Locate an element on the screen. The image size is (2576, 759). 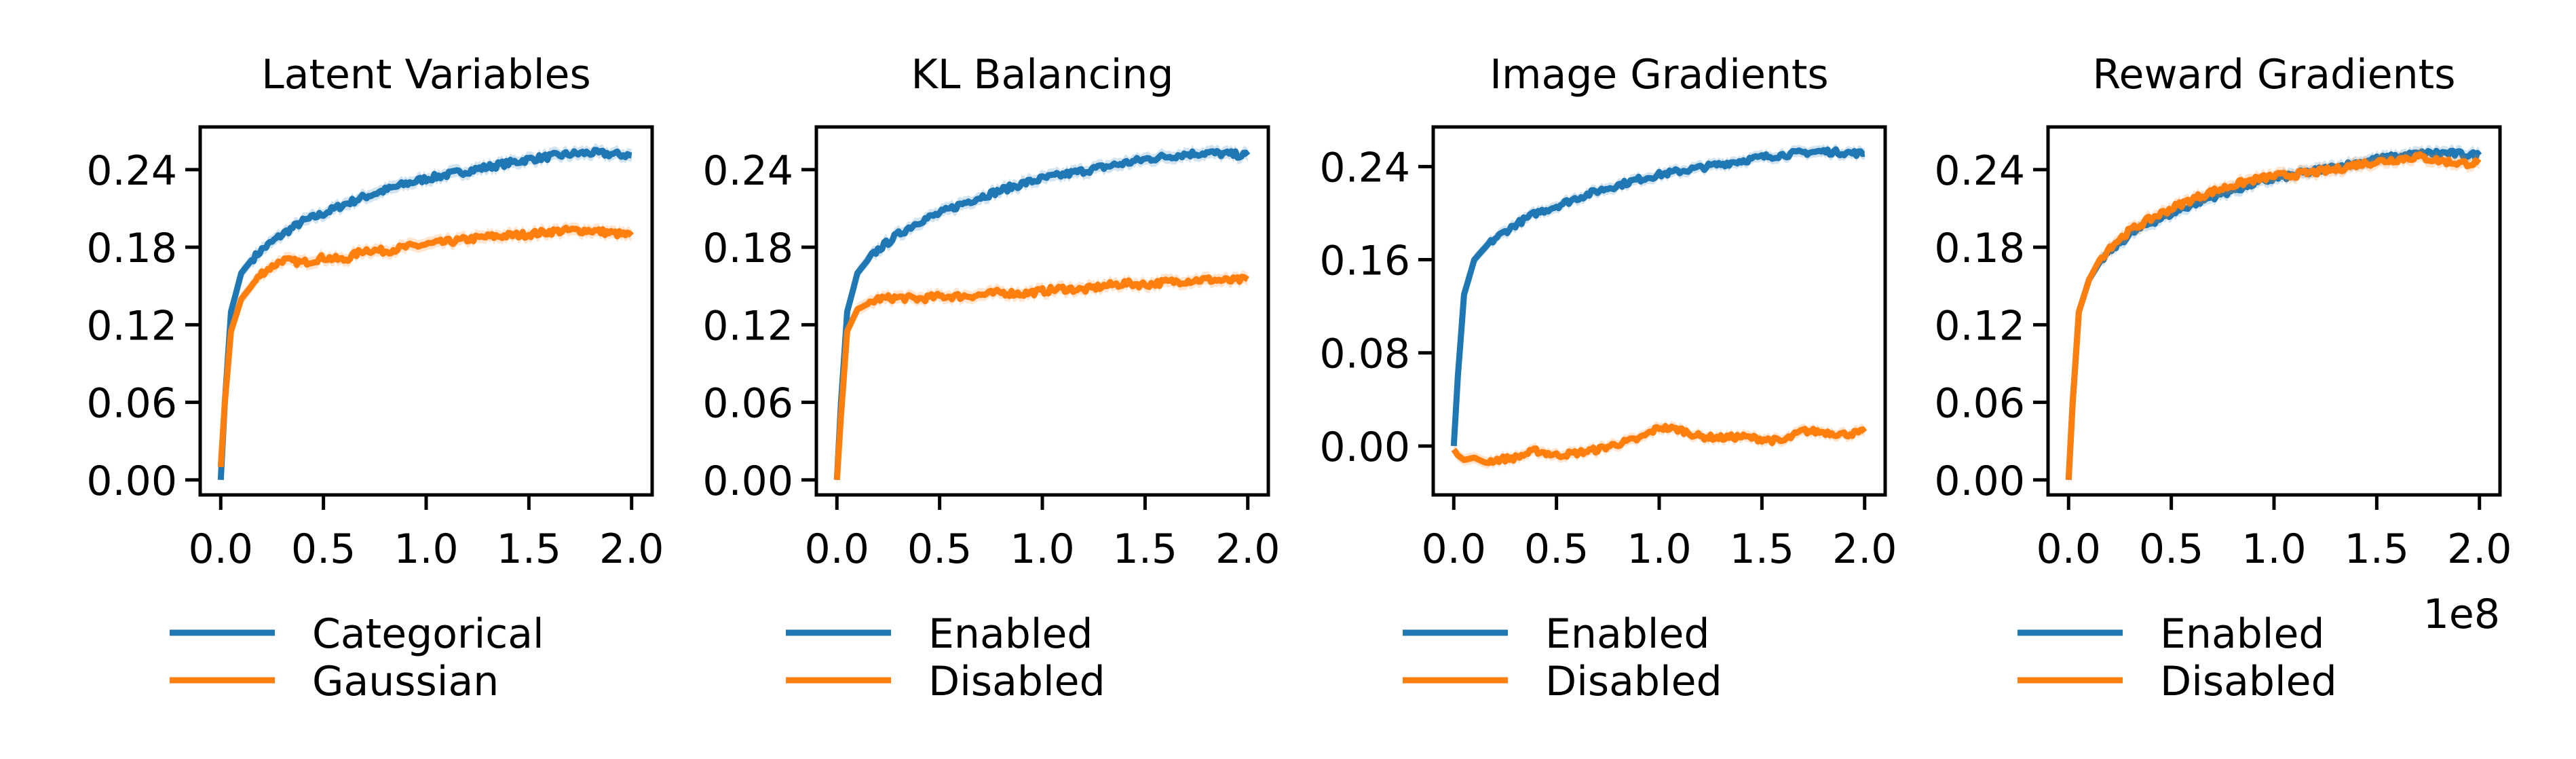
y-tick-label: 0.16 is located at coordinates (1364, 261).